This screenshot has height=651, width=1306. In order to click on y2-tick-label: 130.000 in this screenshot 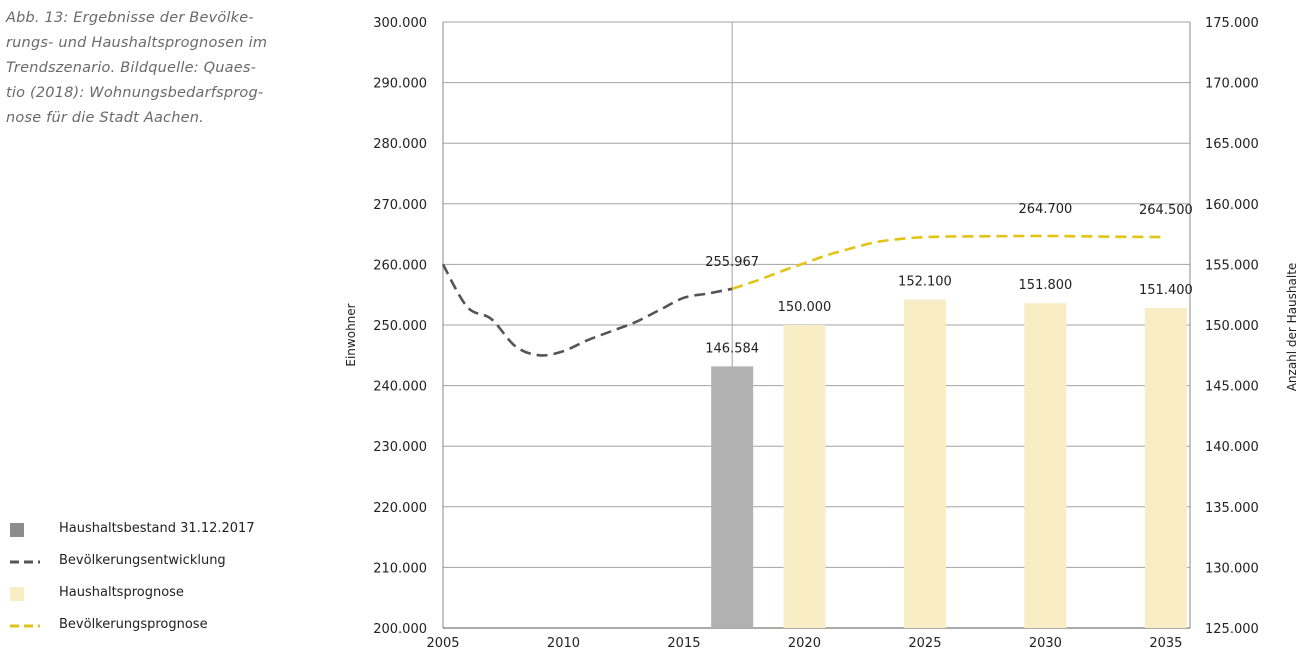, I will do `click(1232, 568)`.